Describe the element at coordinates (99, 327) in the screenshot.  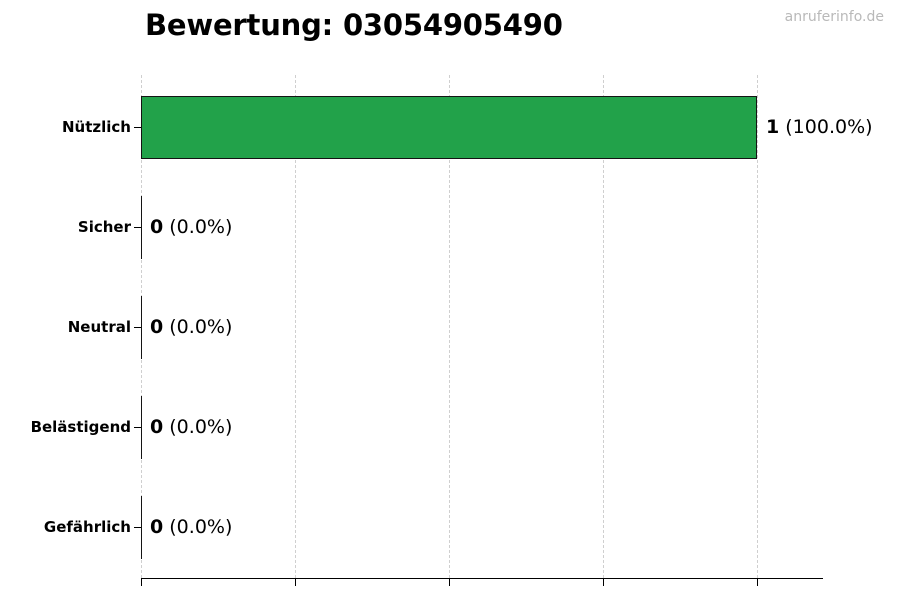
I see `y-axis-label-neutral: Neutral` at that location.